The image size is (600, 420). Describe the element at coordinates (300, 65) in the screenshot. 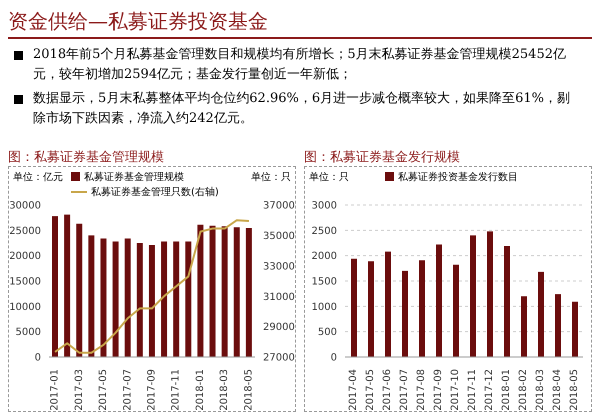

I see `text: 2018年前5个月私募基金管理数目和规模均有所增长；5月末私募证券基金管理规模25452亿元，较年初增加2594亿元；基金发行量创近一年新低；` at that location.